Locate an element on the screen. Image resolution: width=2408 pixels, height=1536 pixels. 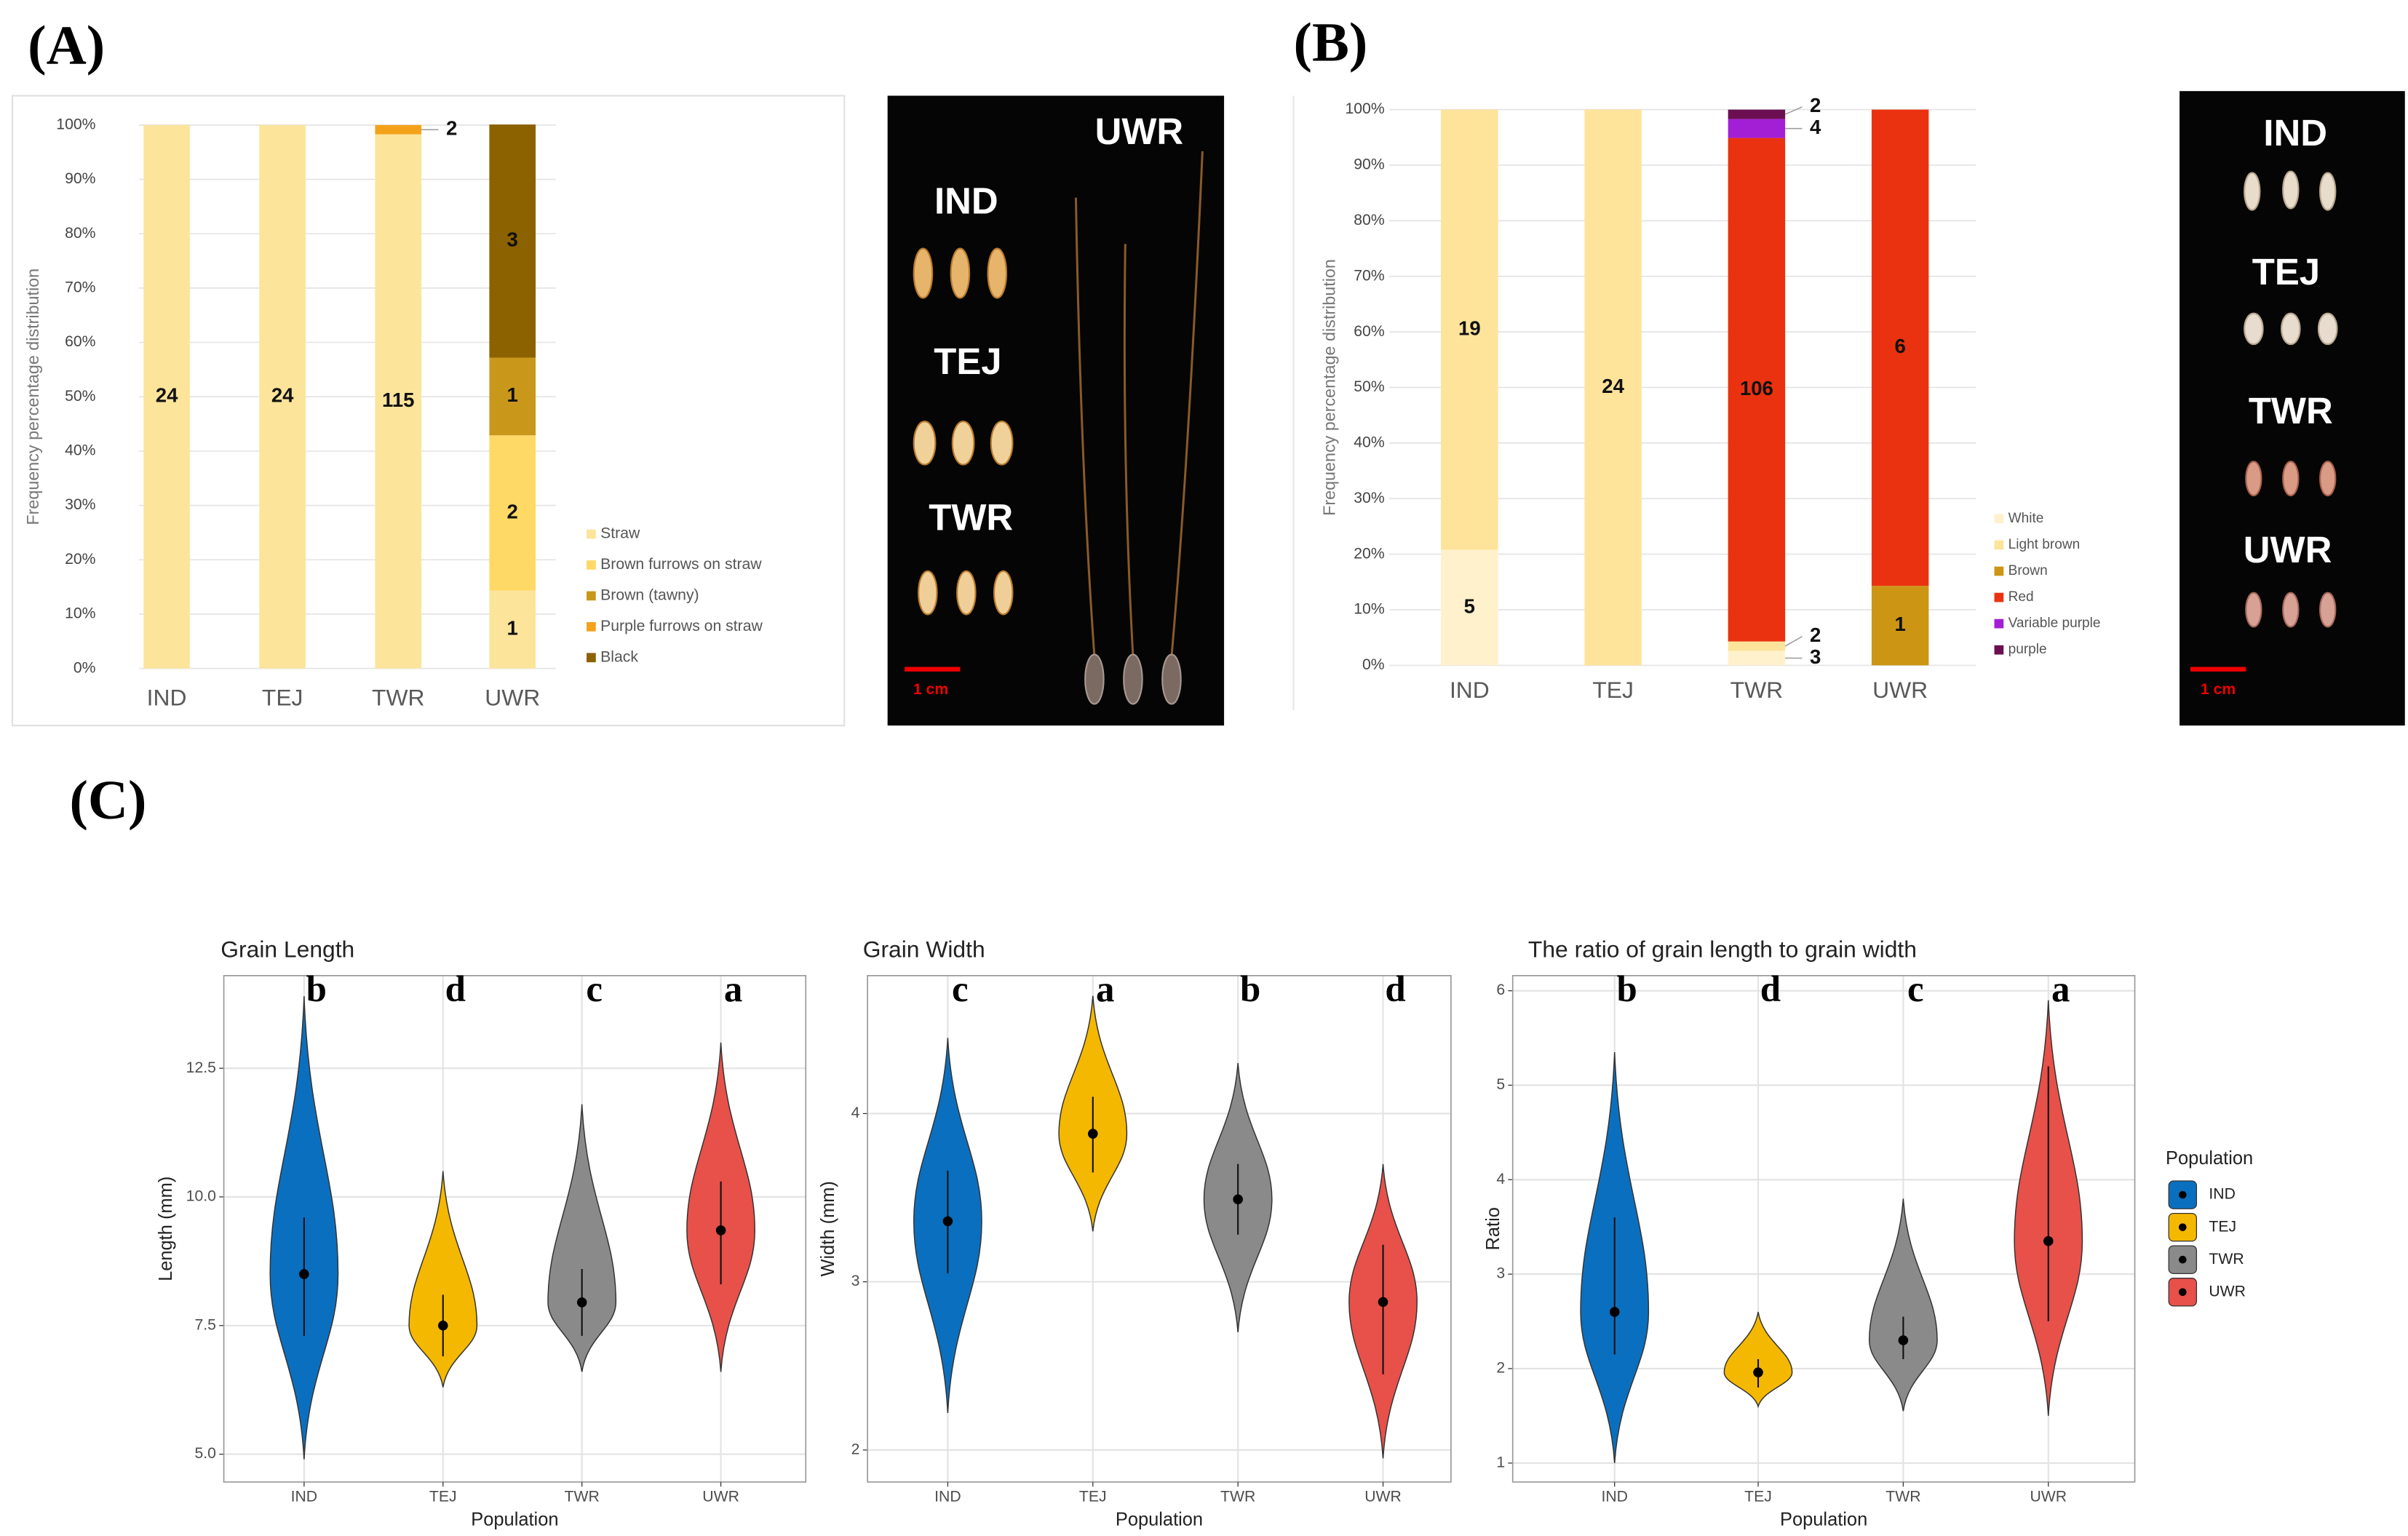
scale-label: 1 cm is located at coordinates (2218, 689).